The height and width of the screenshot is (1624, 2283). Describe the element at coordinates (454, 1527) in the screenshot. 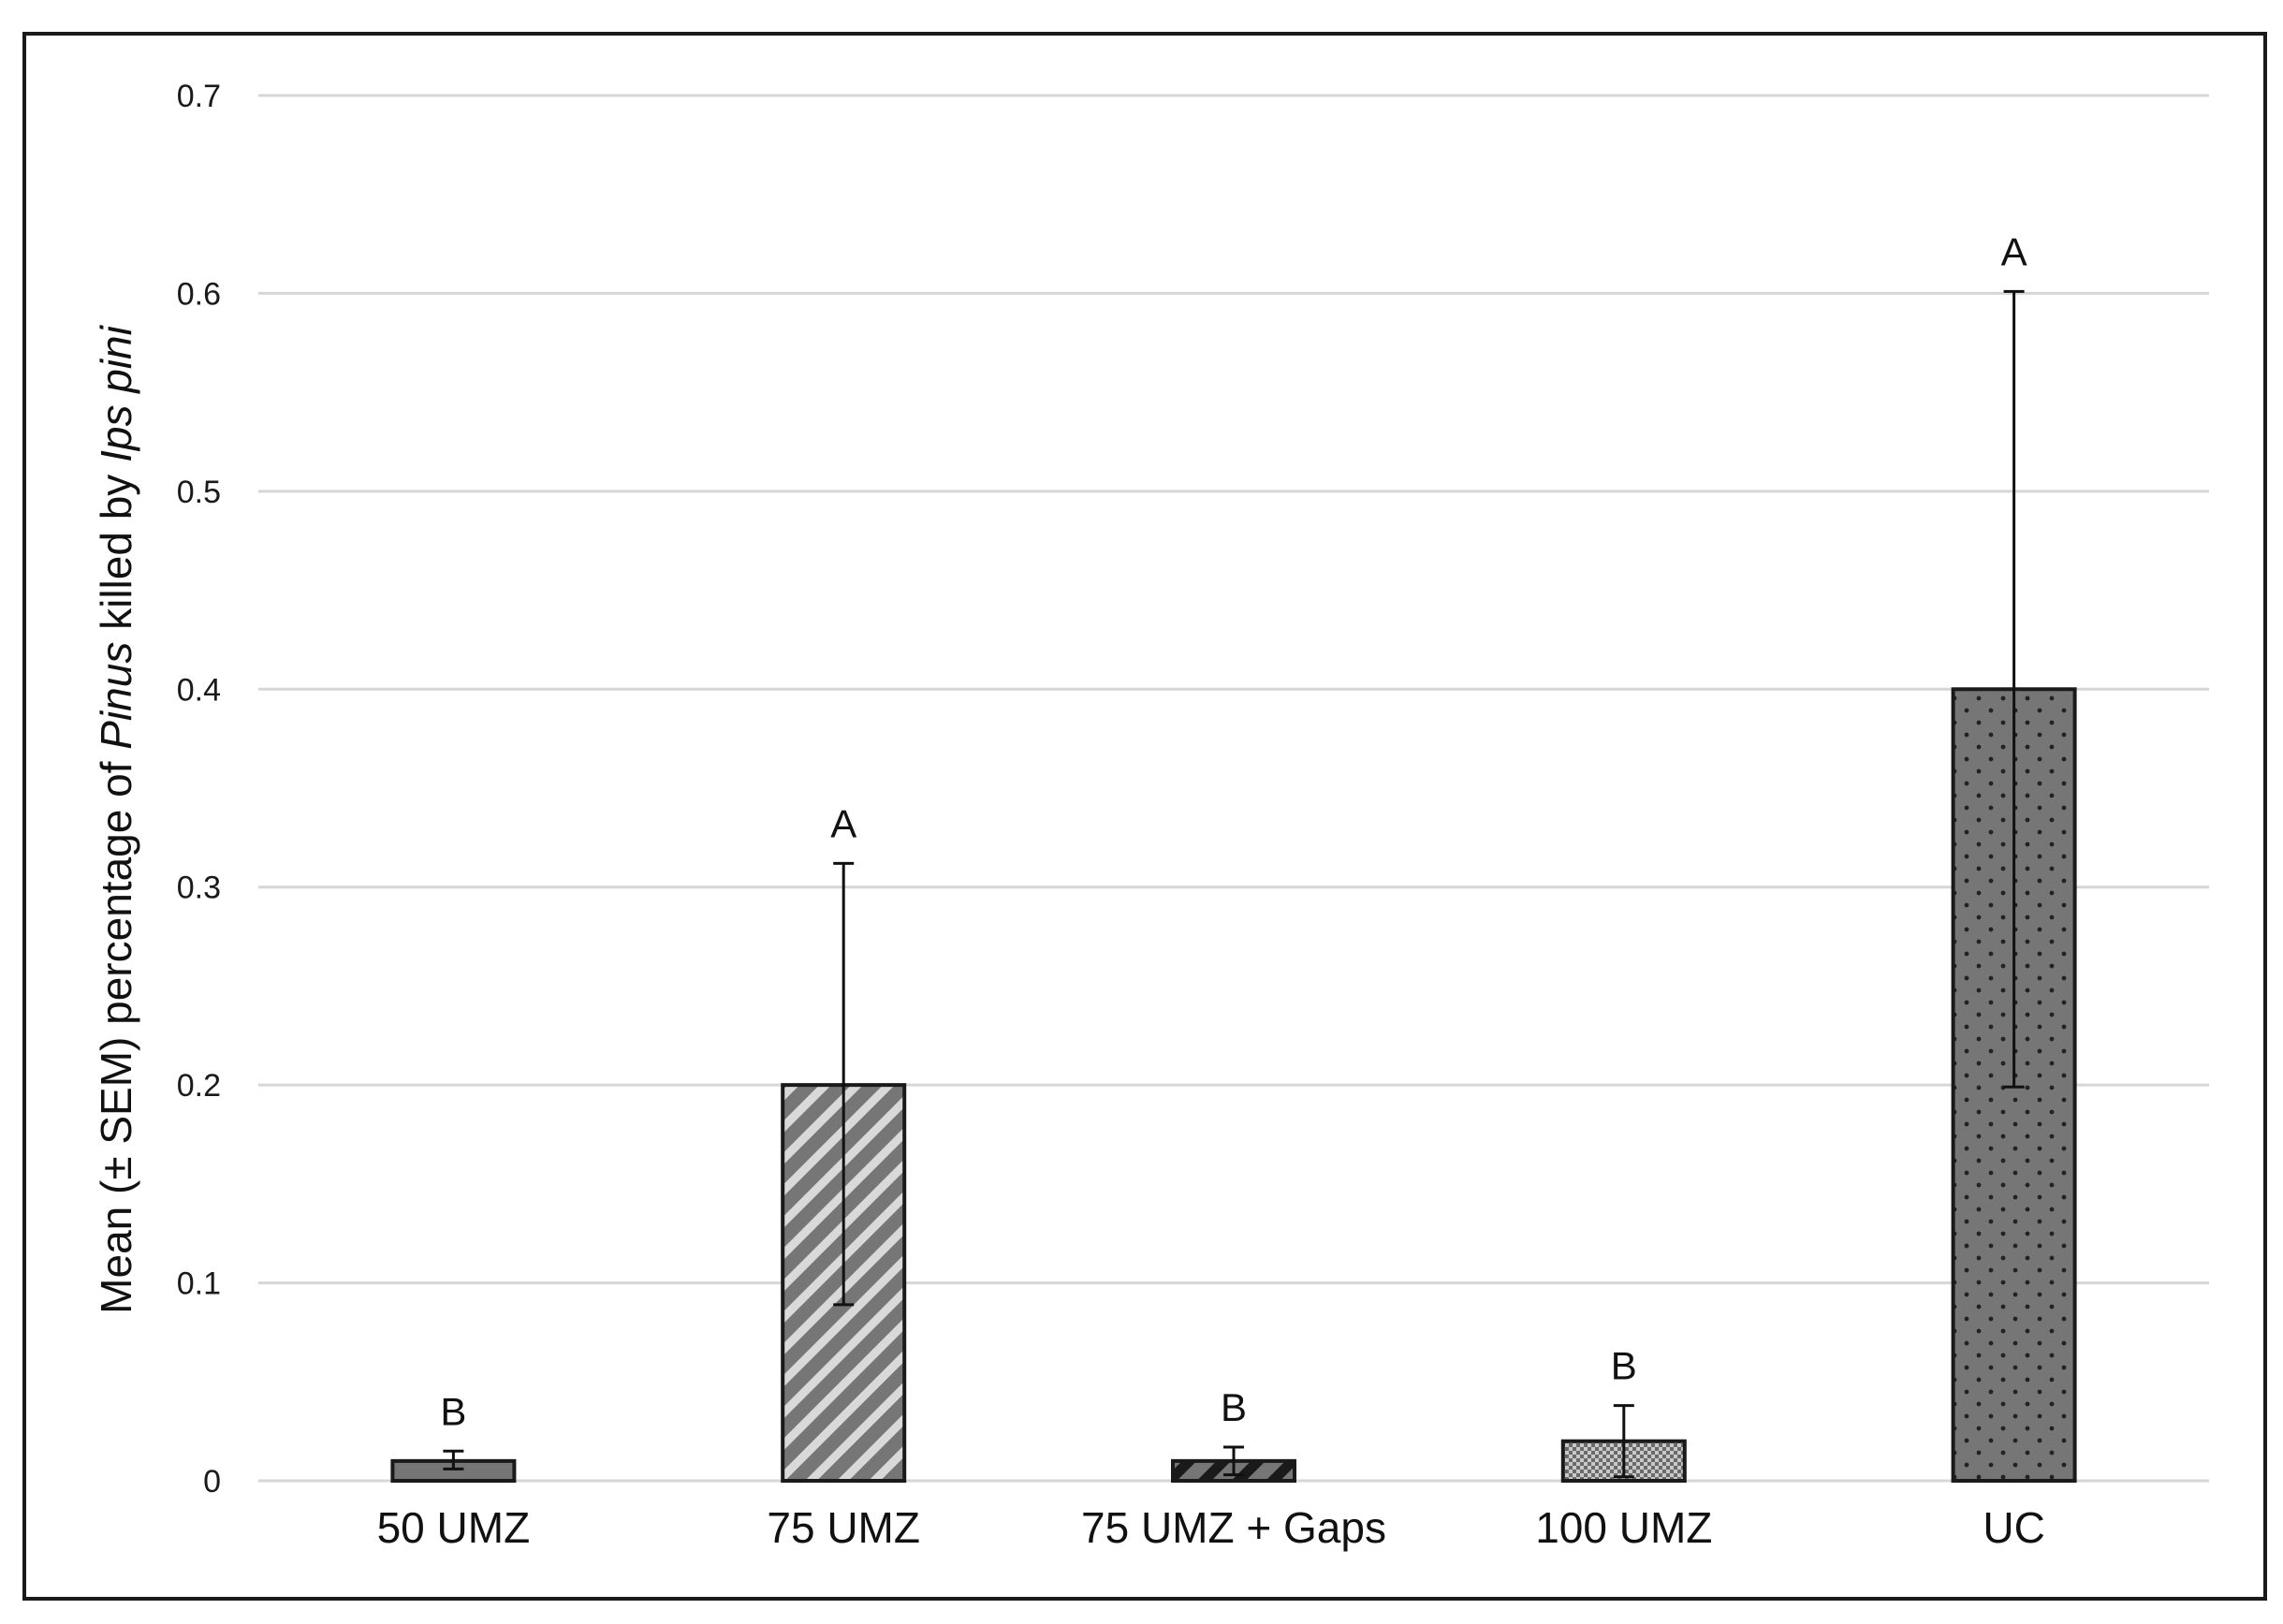

I see `x-category-label: 50 UMZ` at that location.